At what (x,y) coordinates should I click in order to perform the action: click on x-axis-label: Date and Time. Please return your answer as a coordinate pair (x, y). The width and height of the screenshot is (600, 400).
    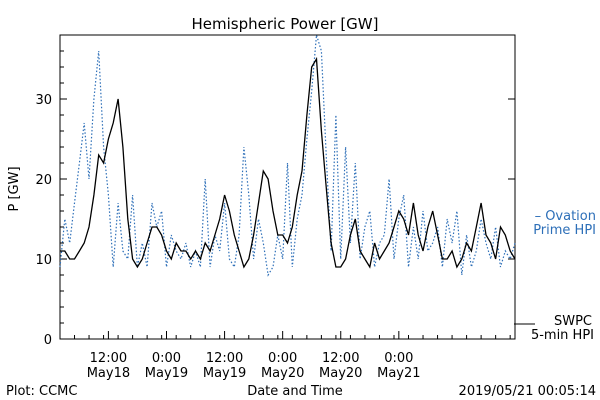
    Looking at the image, I should click on (295, 391).